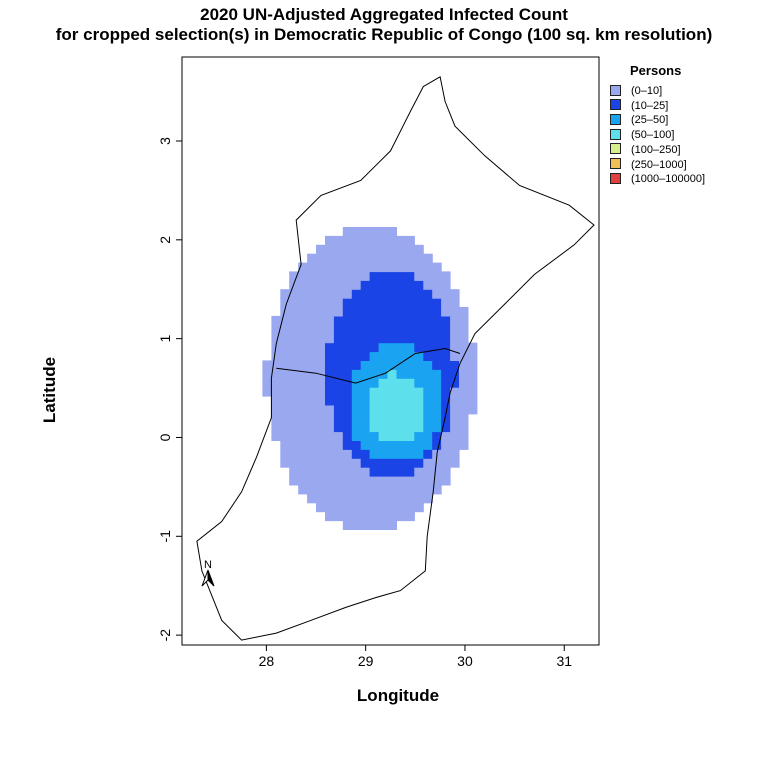  Describe the element at coordinates (208, 565) in the screenshot. I see `north-arrow-label: N` at that location.